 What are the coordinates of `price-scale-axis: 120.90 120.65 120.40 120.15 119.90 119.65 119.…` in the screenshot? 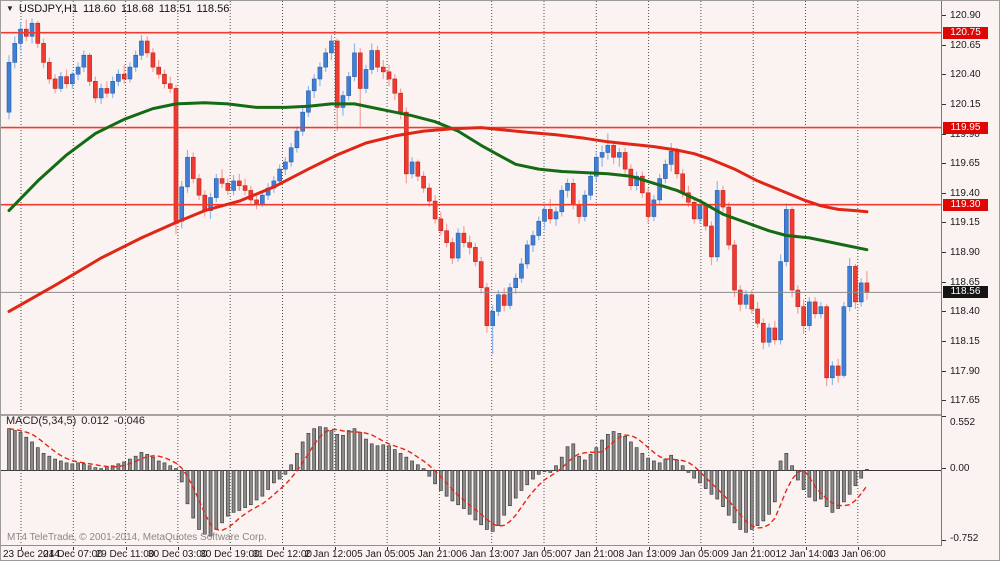 It's located at (970, 273).